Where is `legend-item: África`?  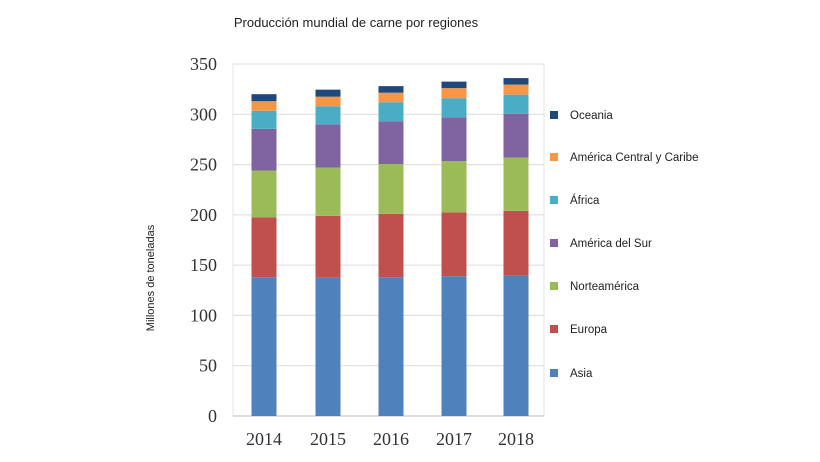 legend-item: África is located at coordinates (575, 200).